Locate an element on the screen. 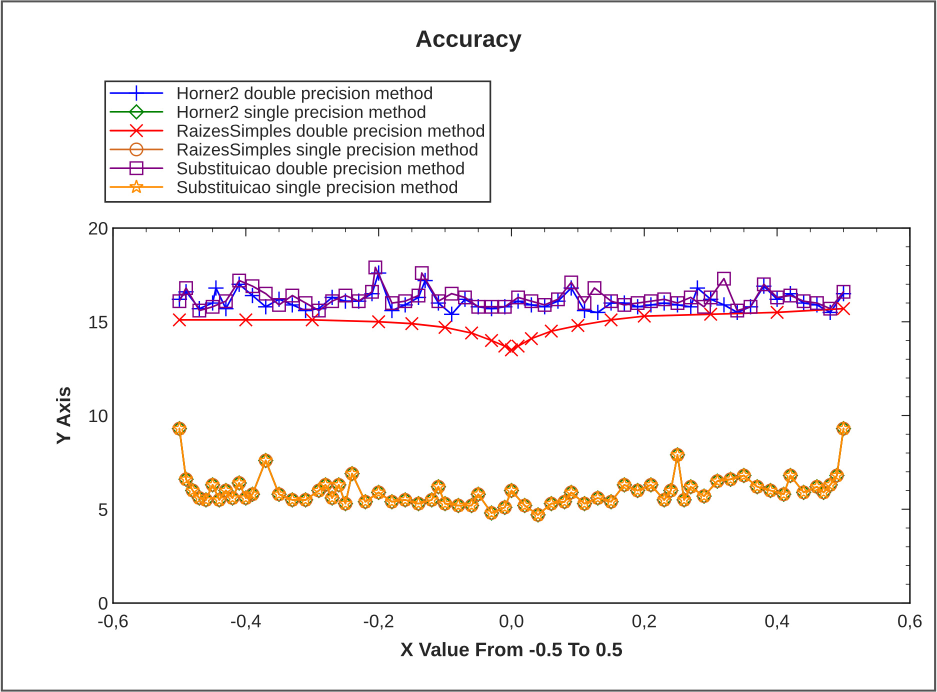 The width and height of the screenshot is (937, 692). x-tick-label: -0,4 is located at coordinates (246, 622).